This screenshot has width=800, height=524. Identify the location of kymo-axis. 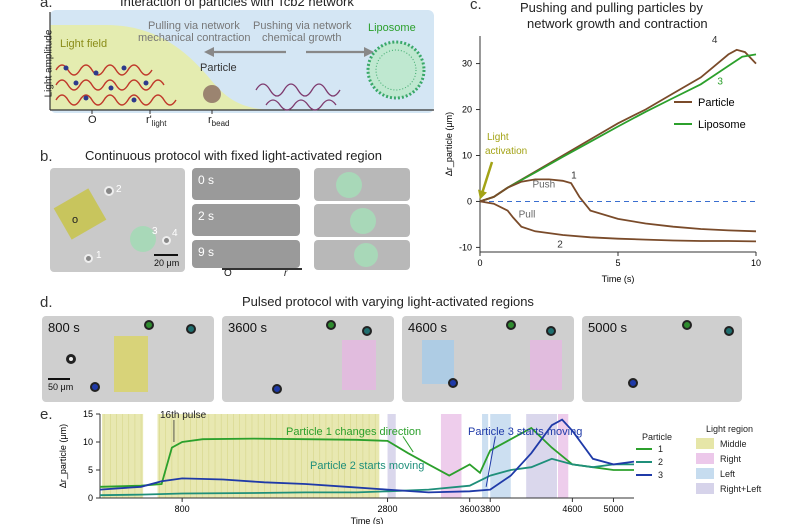
(262, 269).